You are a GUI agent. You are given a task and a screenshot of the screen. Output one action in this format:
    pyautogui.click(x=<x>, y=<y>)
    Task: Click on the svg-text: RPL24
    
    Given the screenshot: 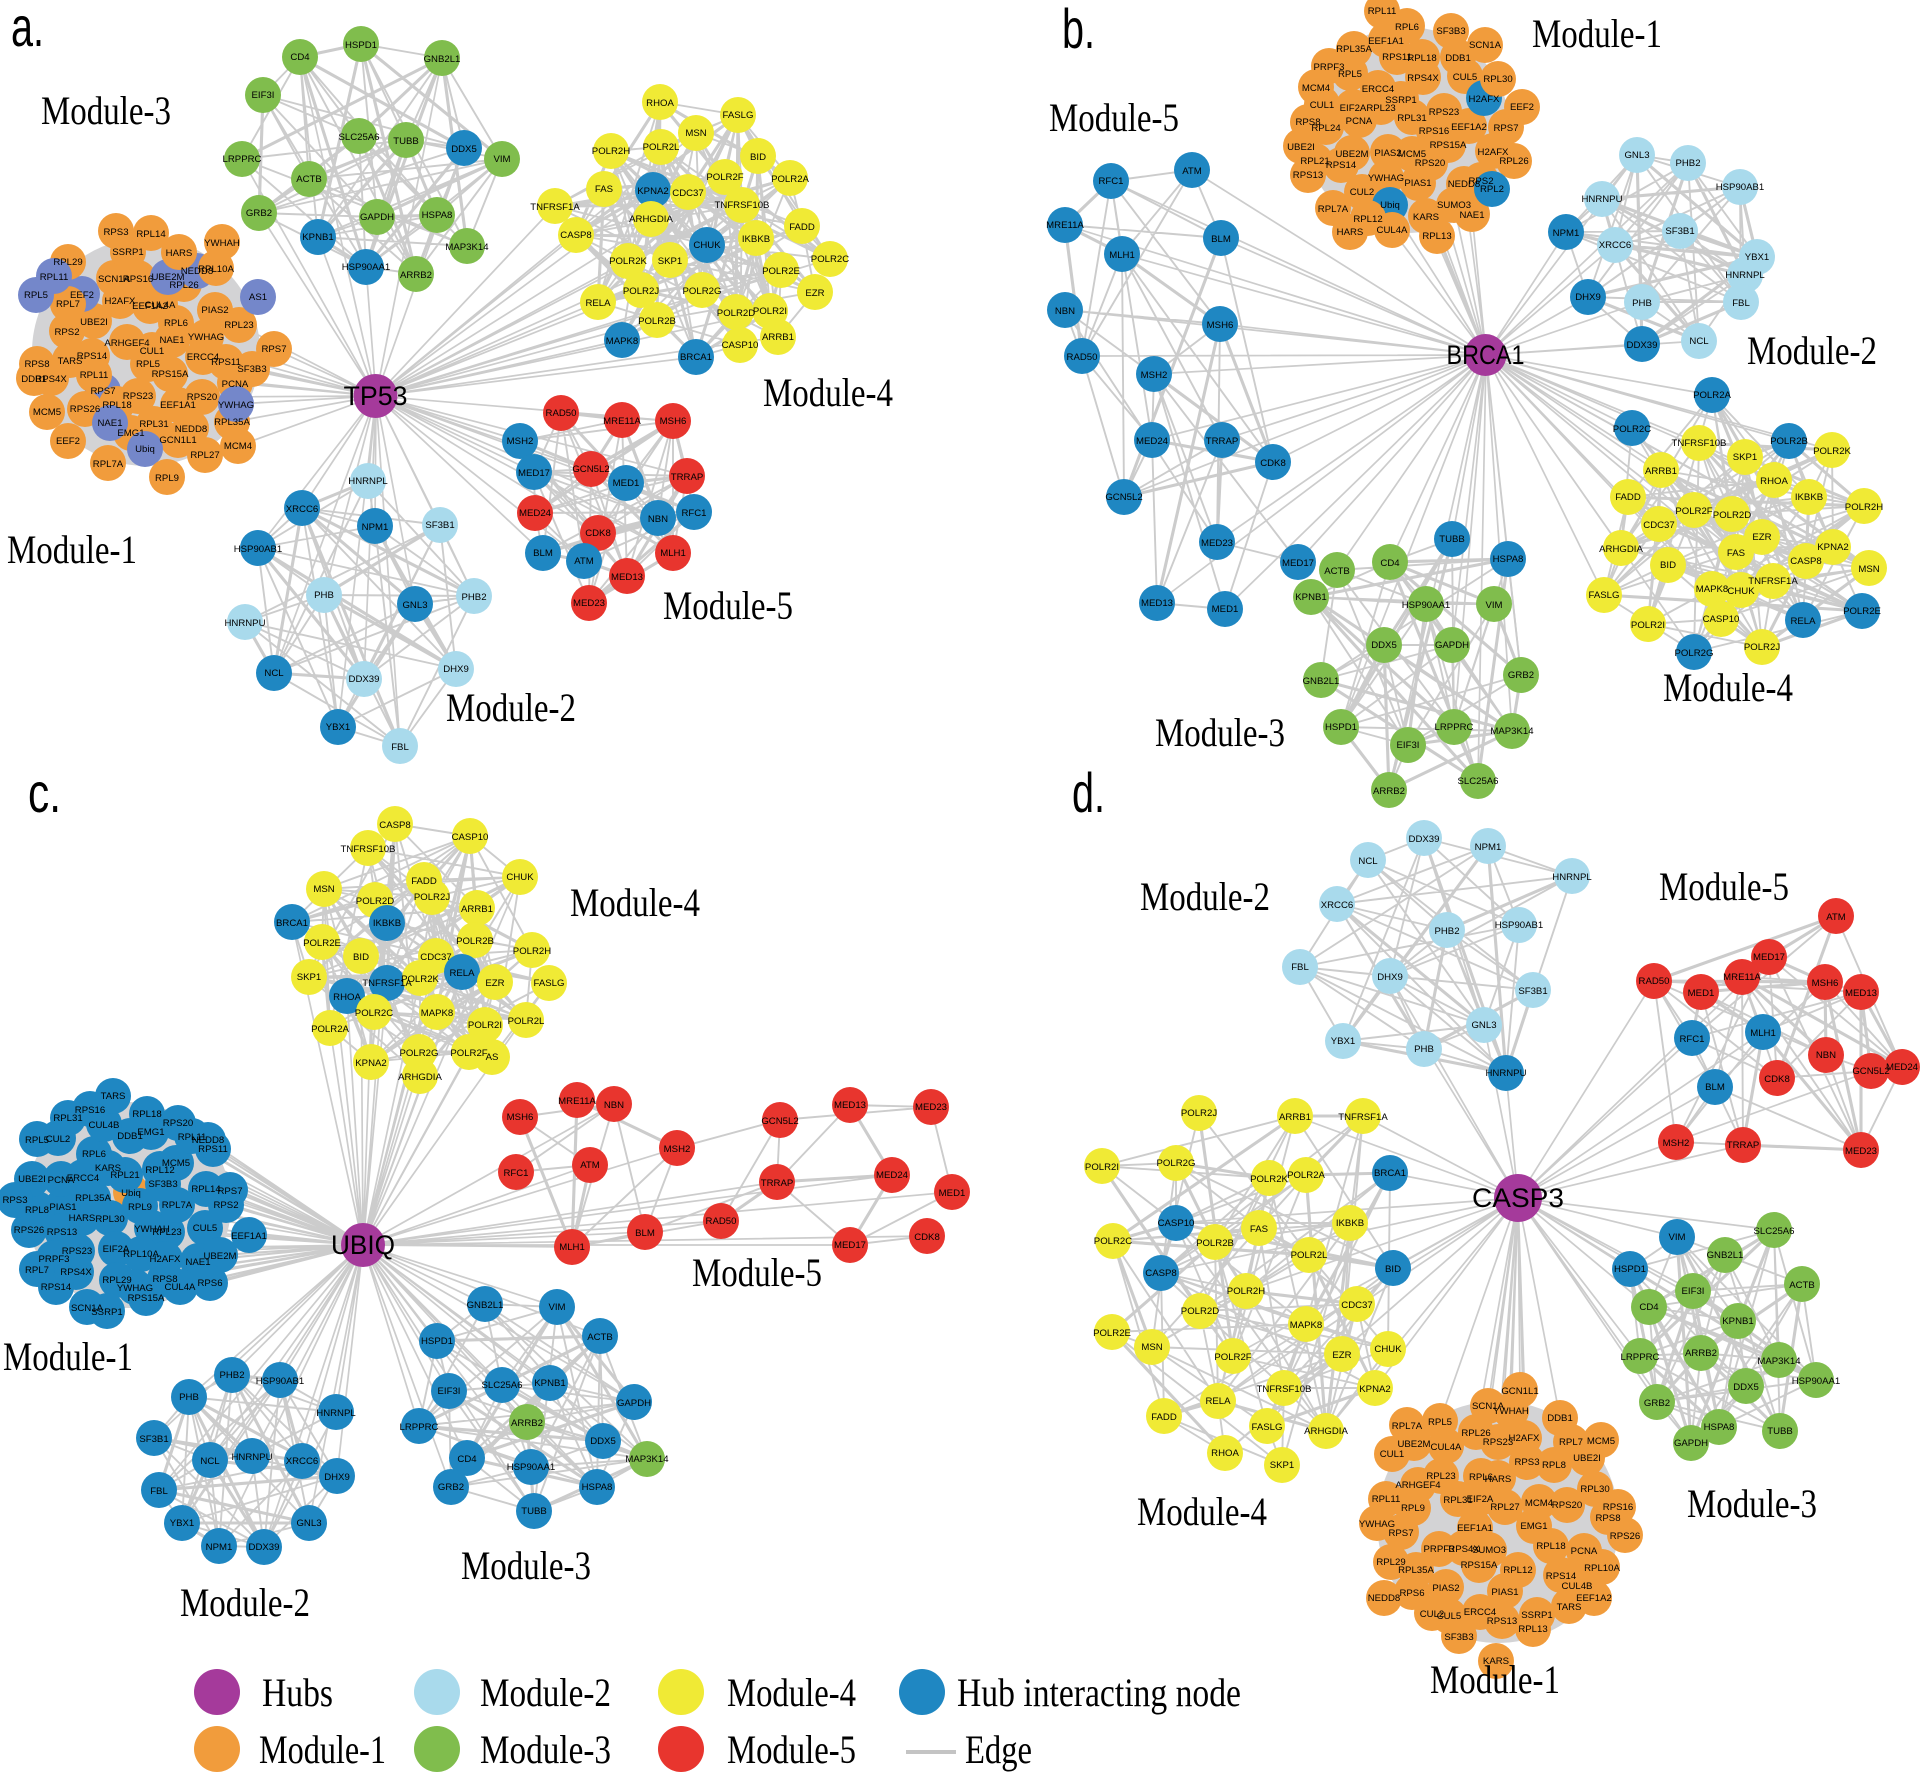 What is the action you would take?
    pyautogui.click(x=1326, y=128)
    